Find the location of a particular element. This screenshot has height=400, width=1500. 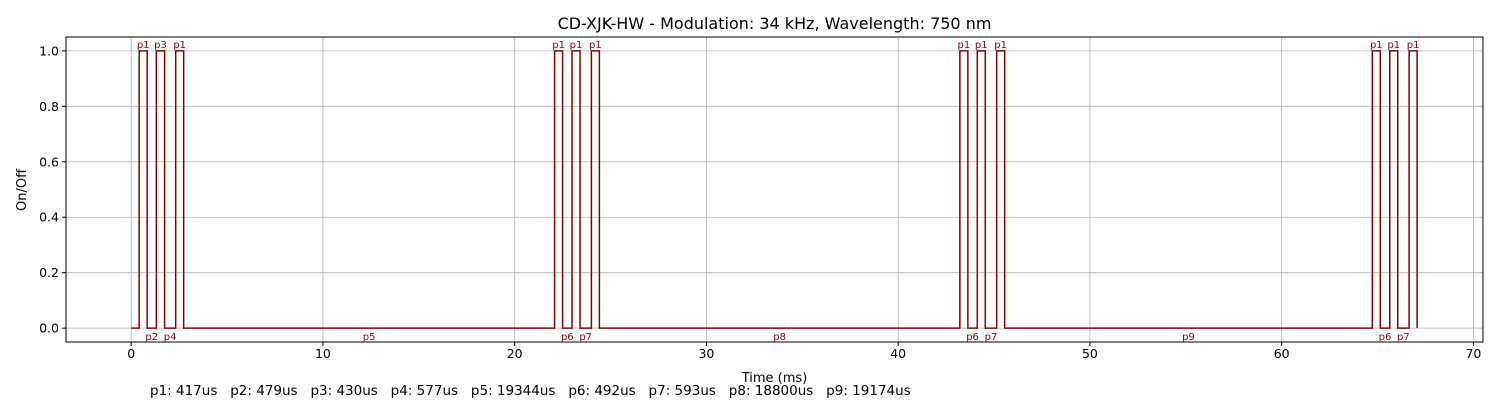

pulse-label: p5 is located at coordinates (369, 337).